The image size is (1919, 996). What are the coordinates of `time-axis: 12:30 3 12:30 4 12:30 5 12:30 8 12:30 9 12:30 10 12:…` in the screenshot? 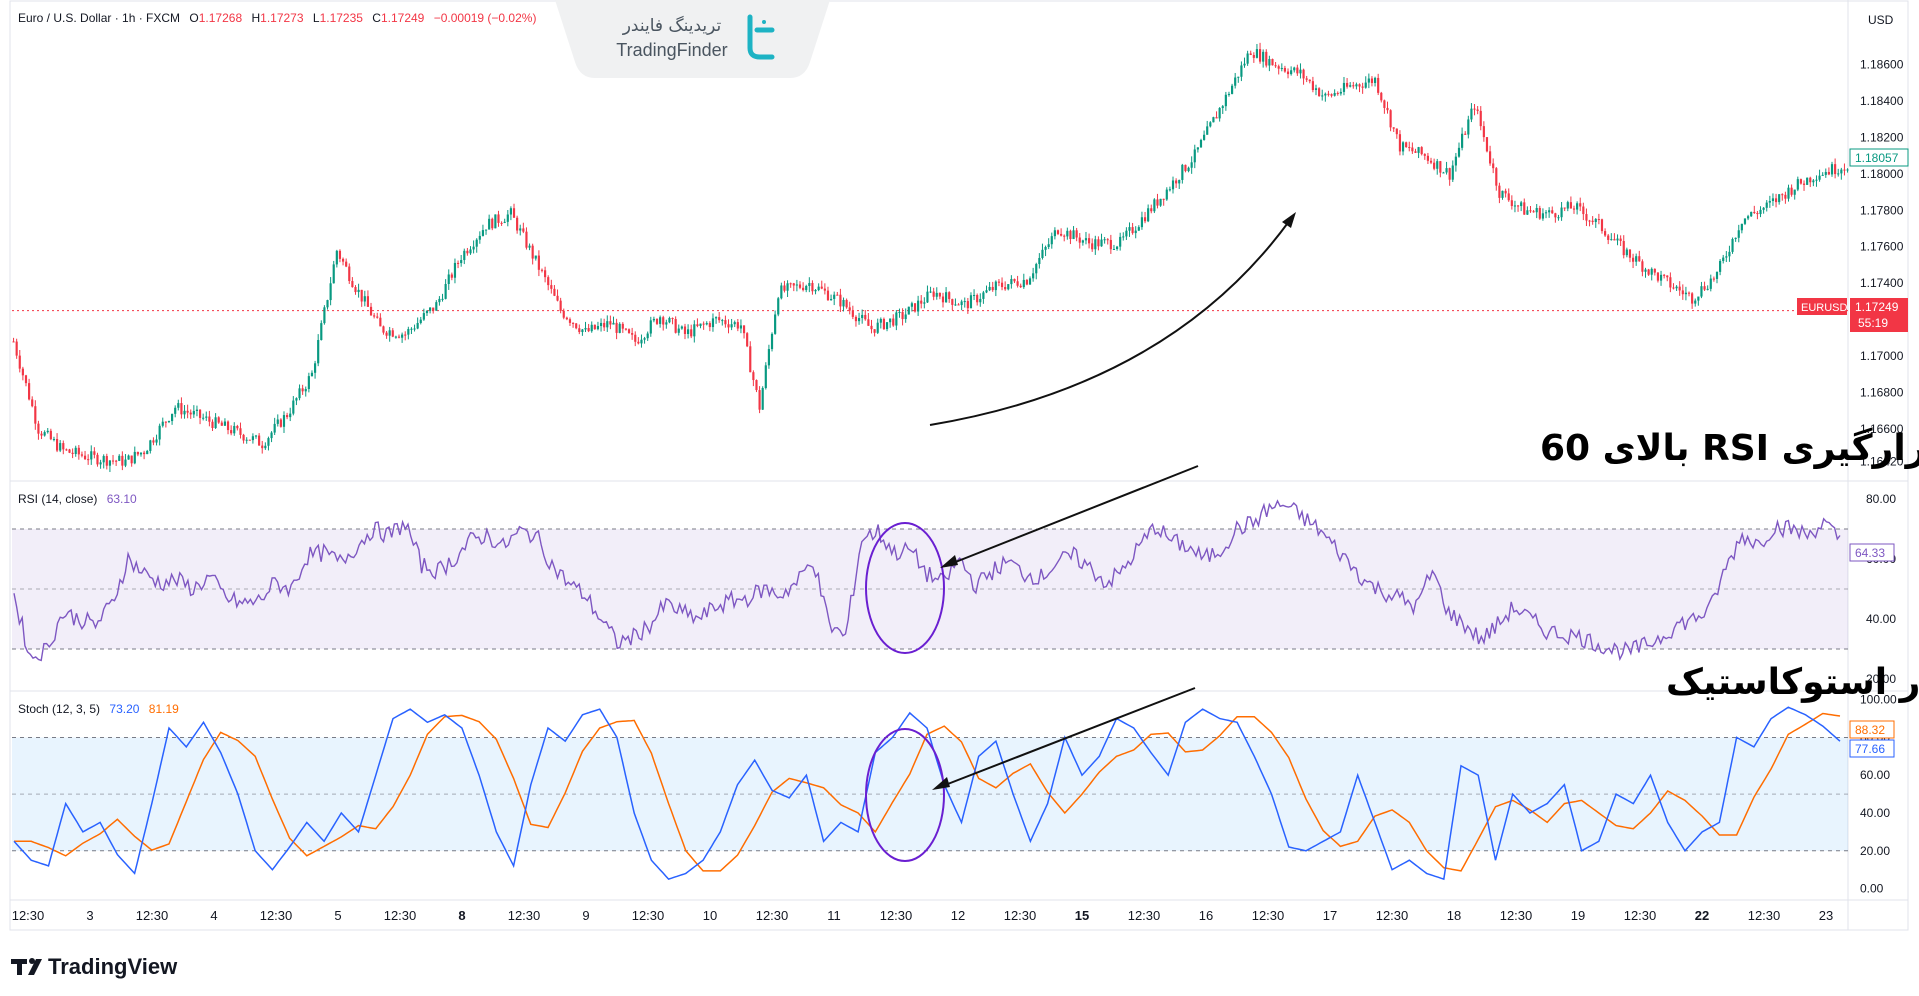 It's located at (923, 915).